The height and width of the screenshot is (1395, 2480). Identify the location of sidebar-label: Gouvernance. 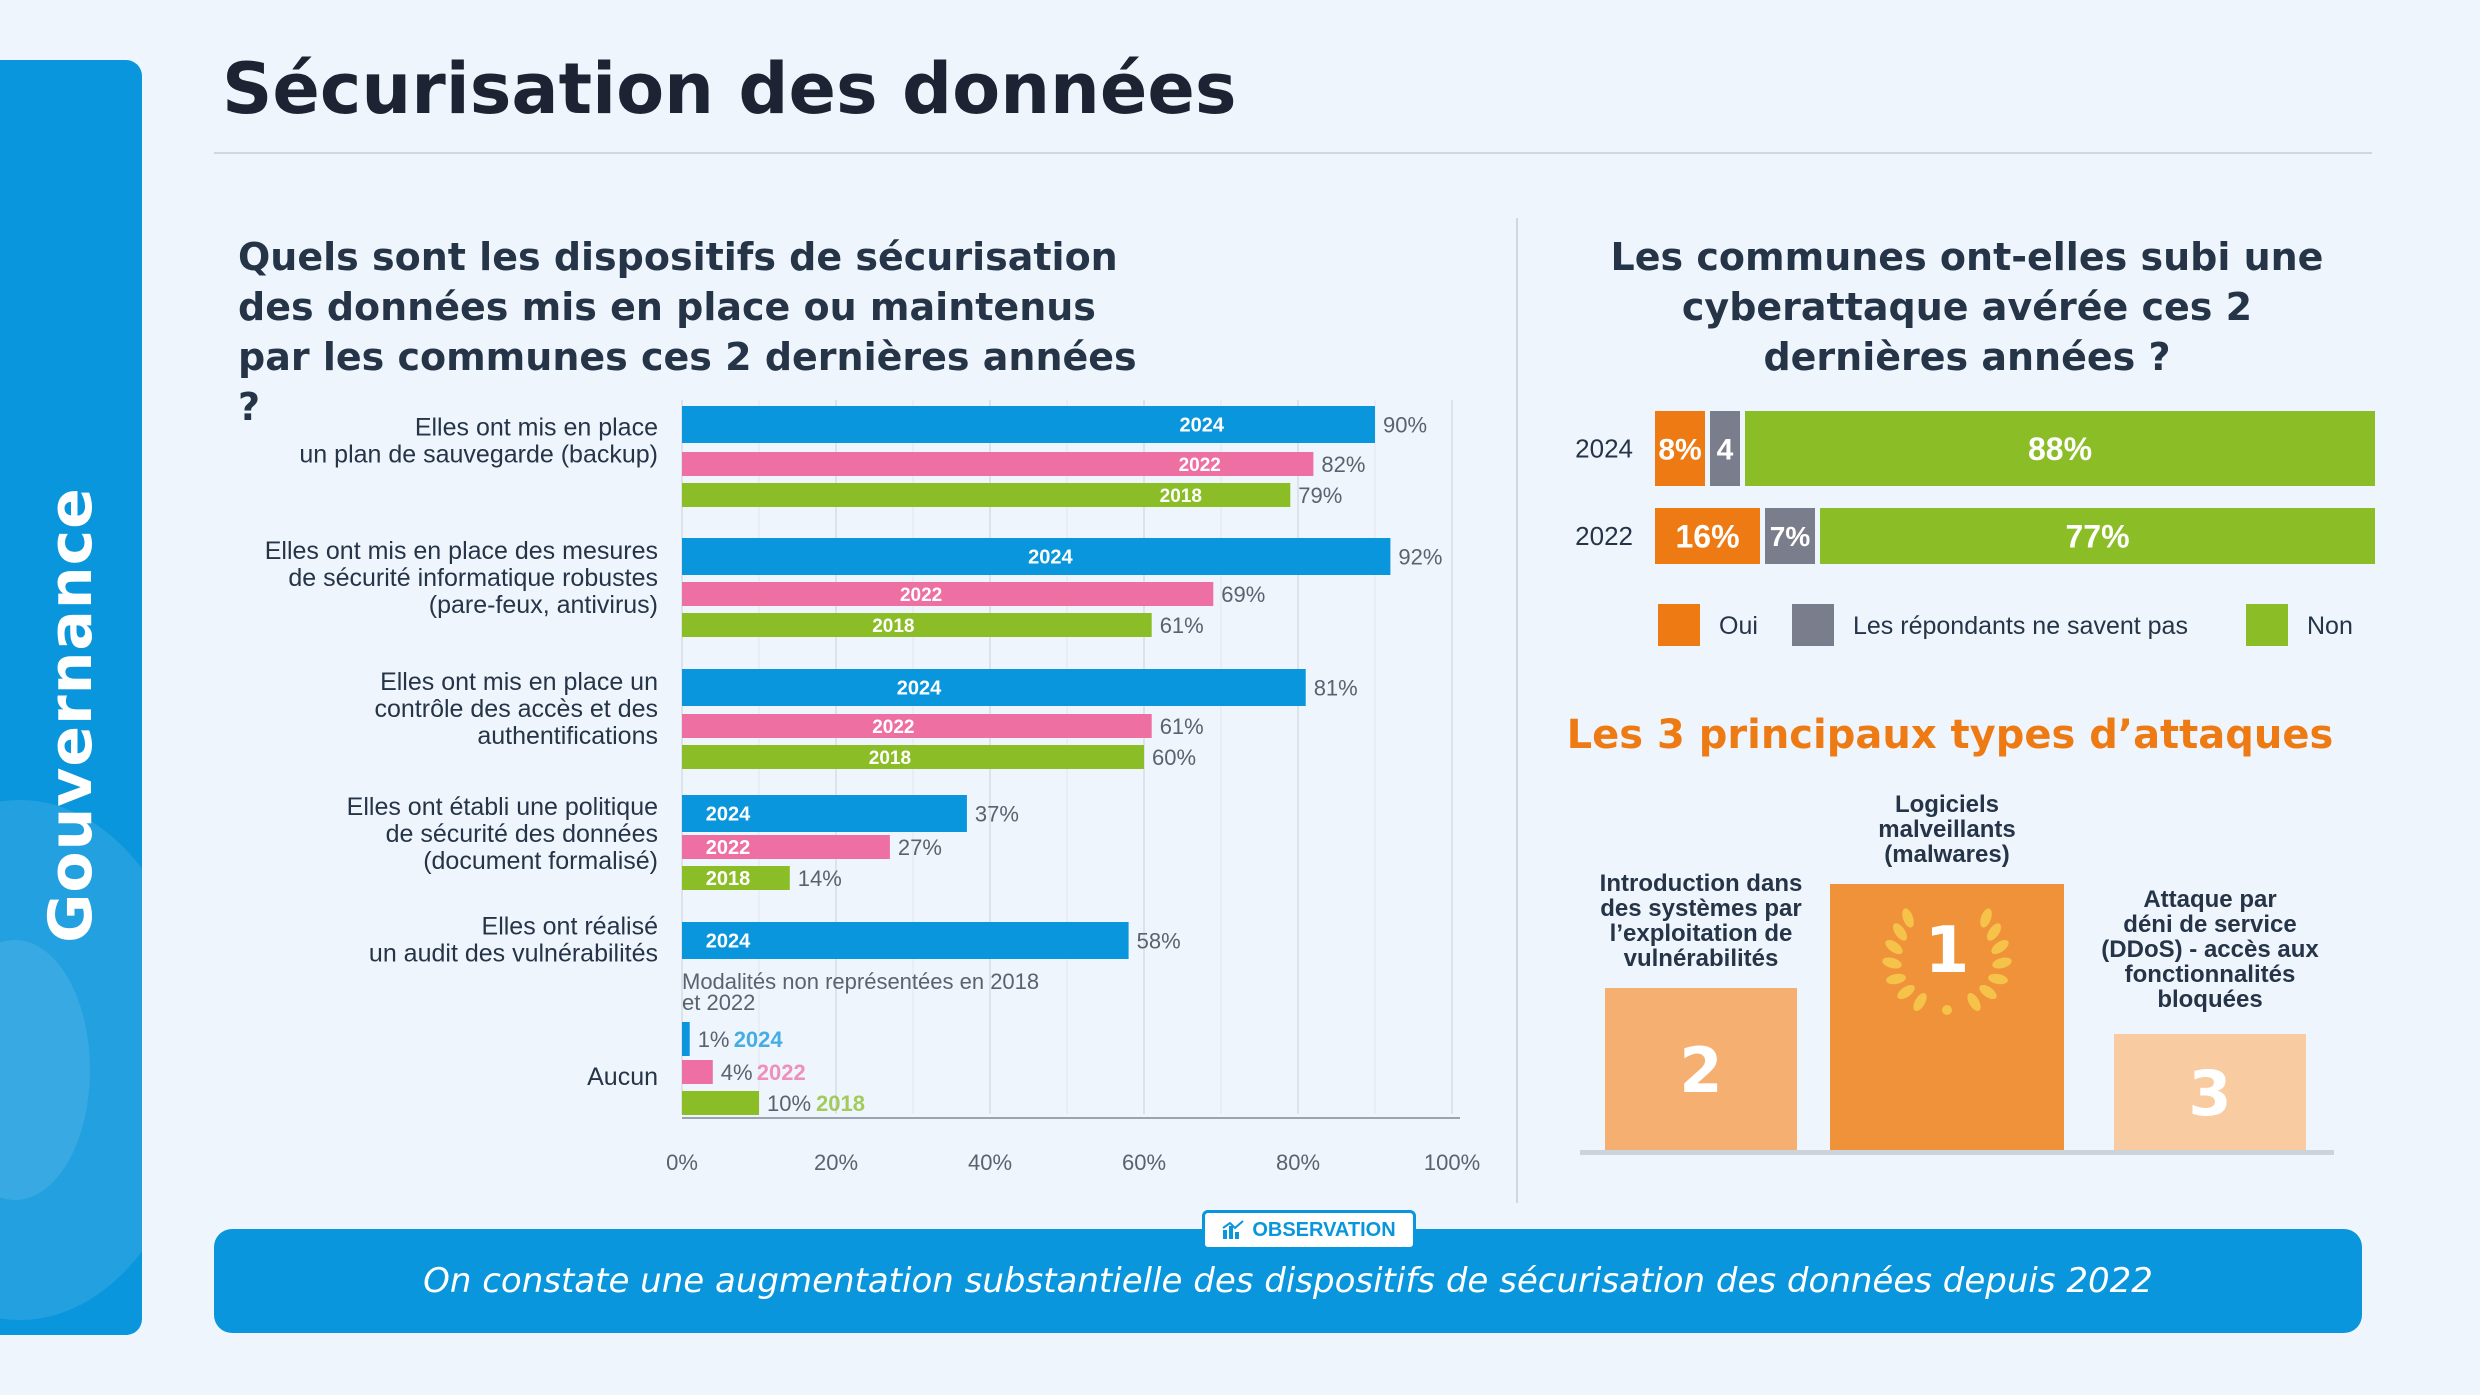
(71, 715).